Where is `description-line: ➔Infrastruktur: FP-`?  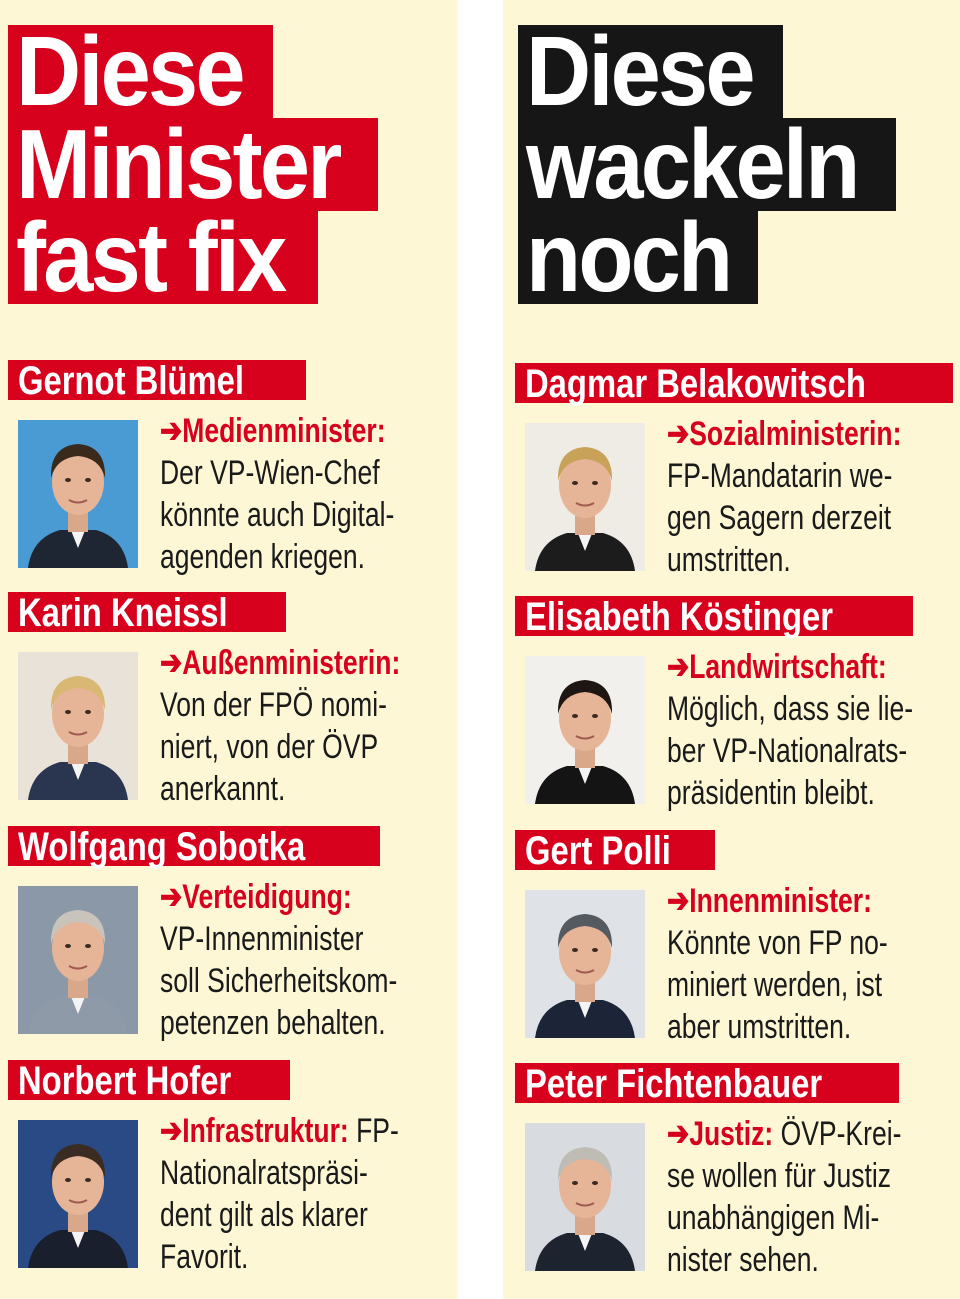
description-line: ➔Infrastruktur: FP- is located at coordinates (304, 1131).